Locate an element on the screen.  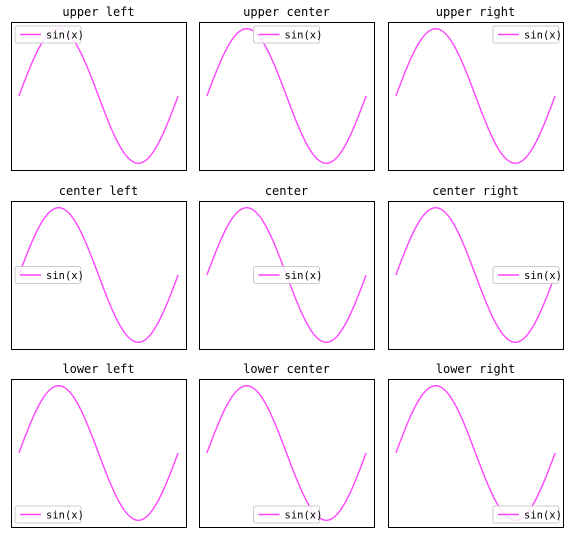
subplot-9: lower right sin(x) is located at coordinates (476, 445).